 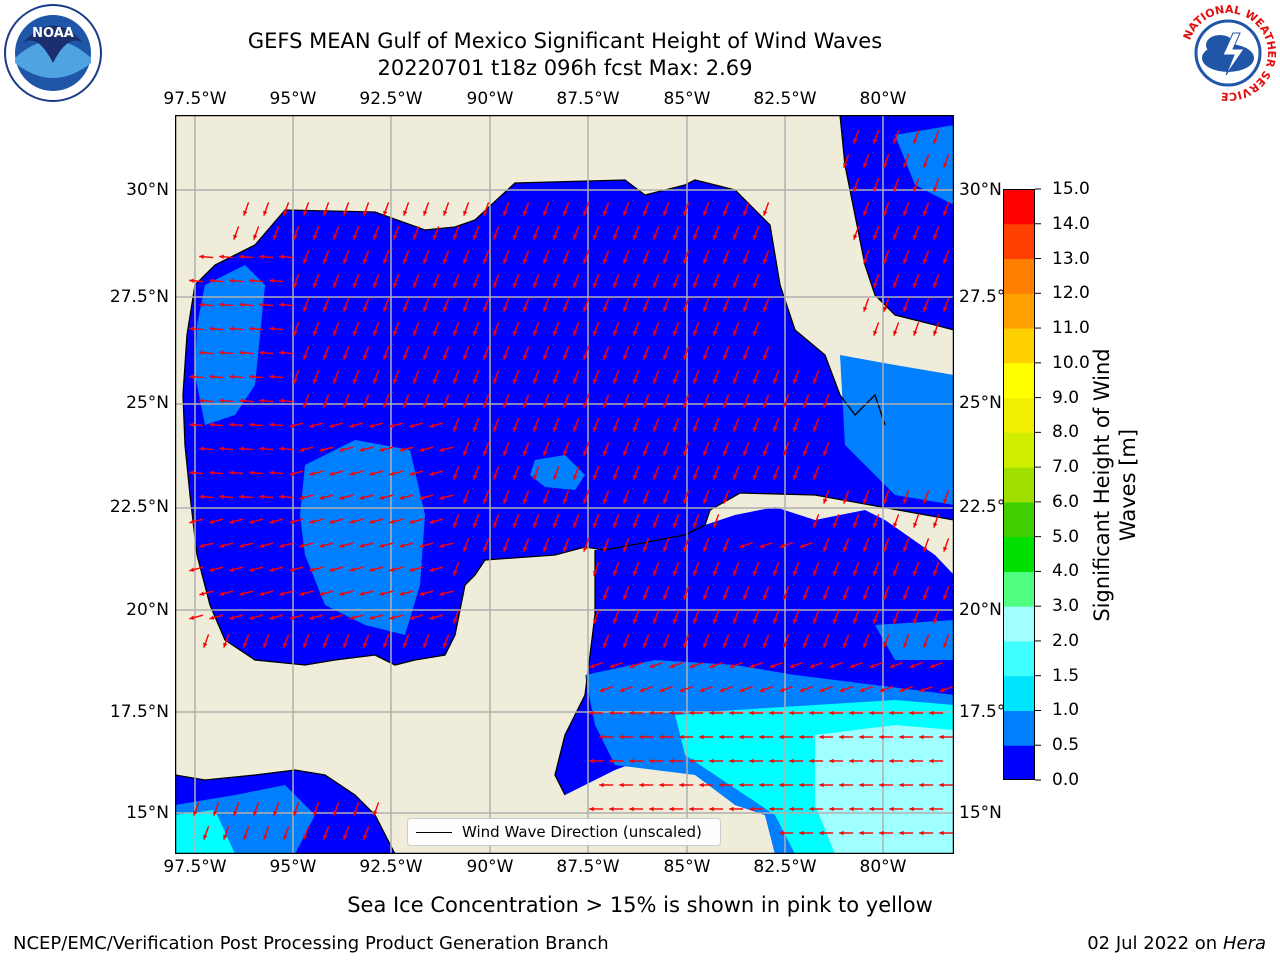 I want to click on colorbar-label: 9.0, so click(x=1066, y=397).